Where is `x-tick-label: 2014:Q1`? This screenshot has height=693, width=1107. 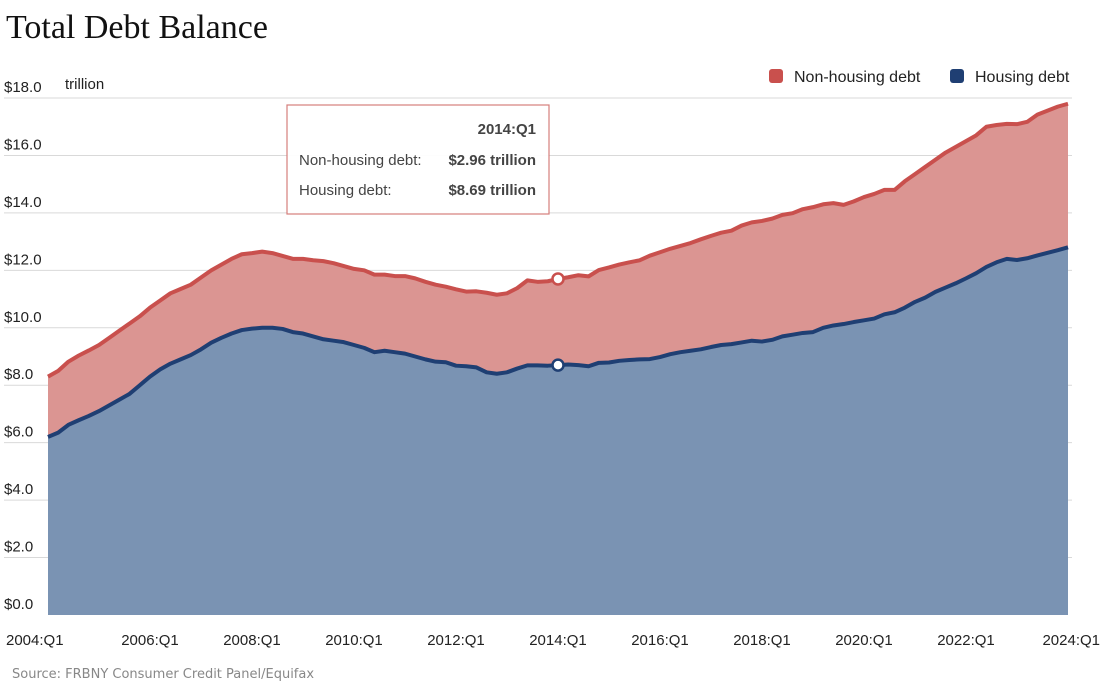 x-tick-label: 2014:Q1 is located at coordinates (558, 640).